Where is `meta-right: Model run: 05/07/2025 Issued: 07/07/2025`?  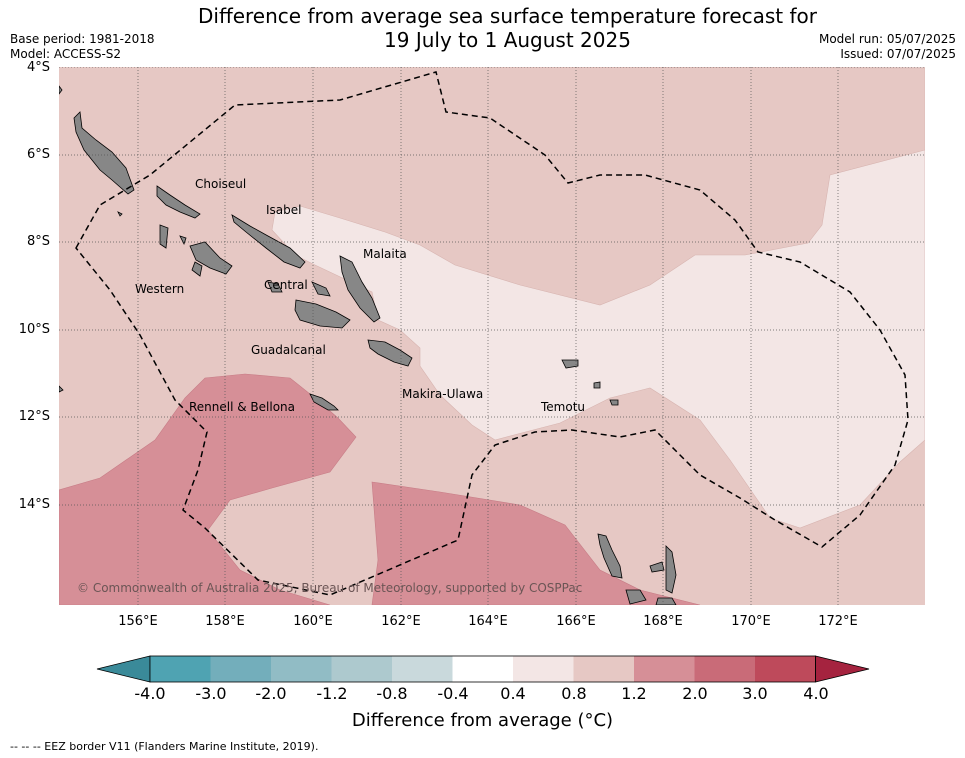
meta-right: Model run: 05/07/2025 Issued: 07/07/2025 is located at coordinates (887, 47).